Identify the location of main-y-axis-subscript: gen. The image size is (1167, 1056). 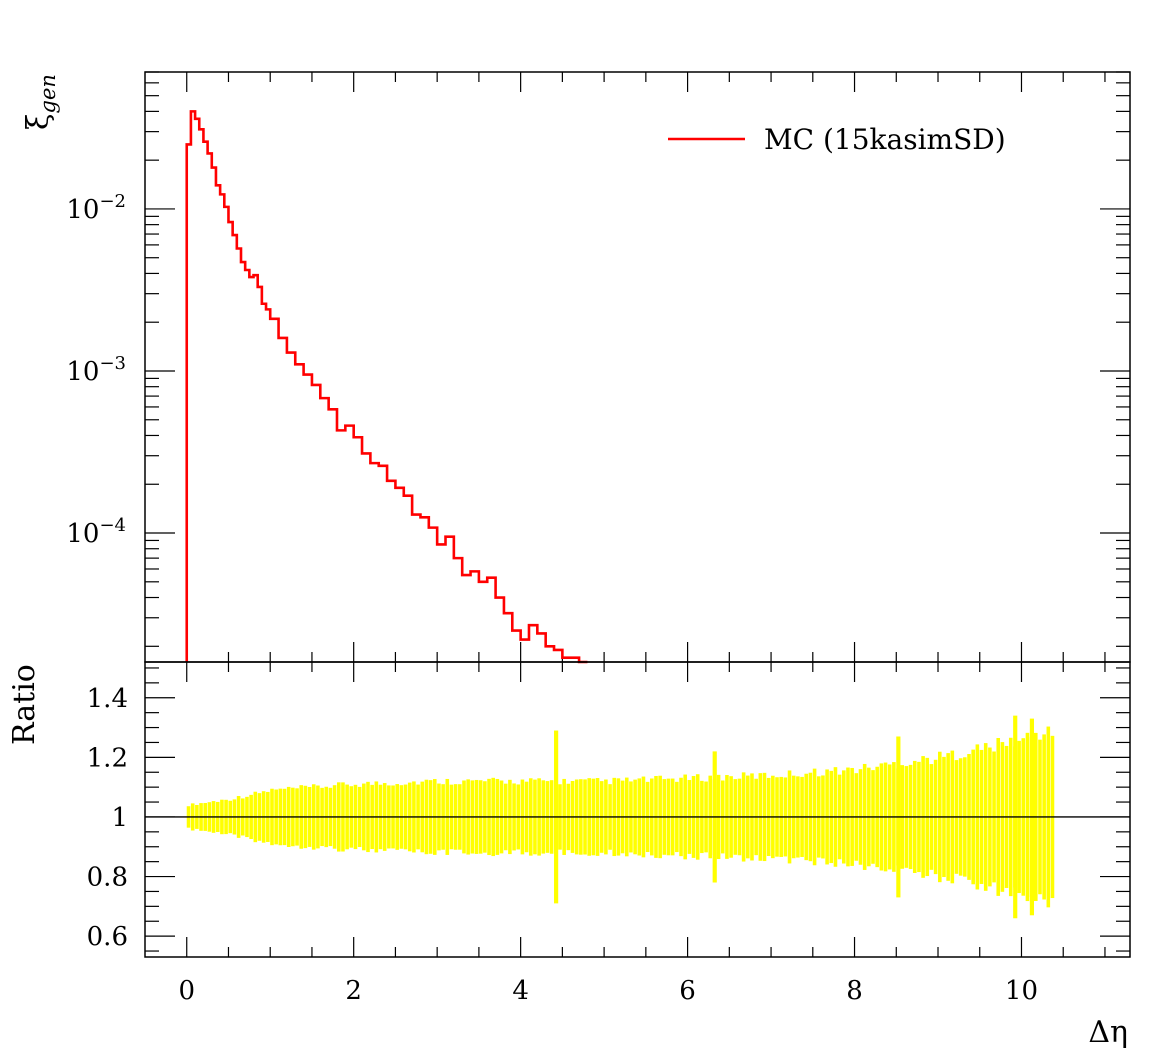
(48, 93).